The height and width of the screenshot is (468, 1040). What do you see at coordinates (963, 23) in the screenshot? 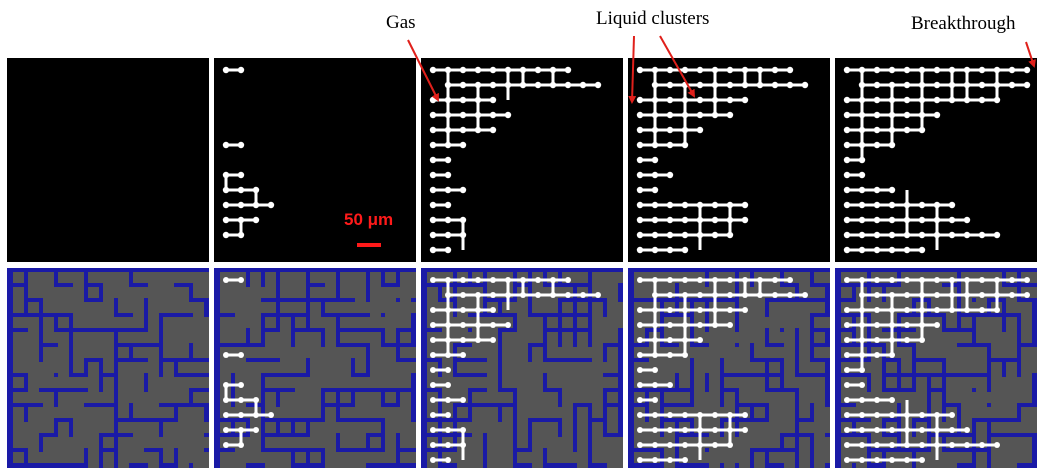
I see `breakthrough-label: Breakthrough` at bounding box center [963, 23].